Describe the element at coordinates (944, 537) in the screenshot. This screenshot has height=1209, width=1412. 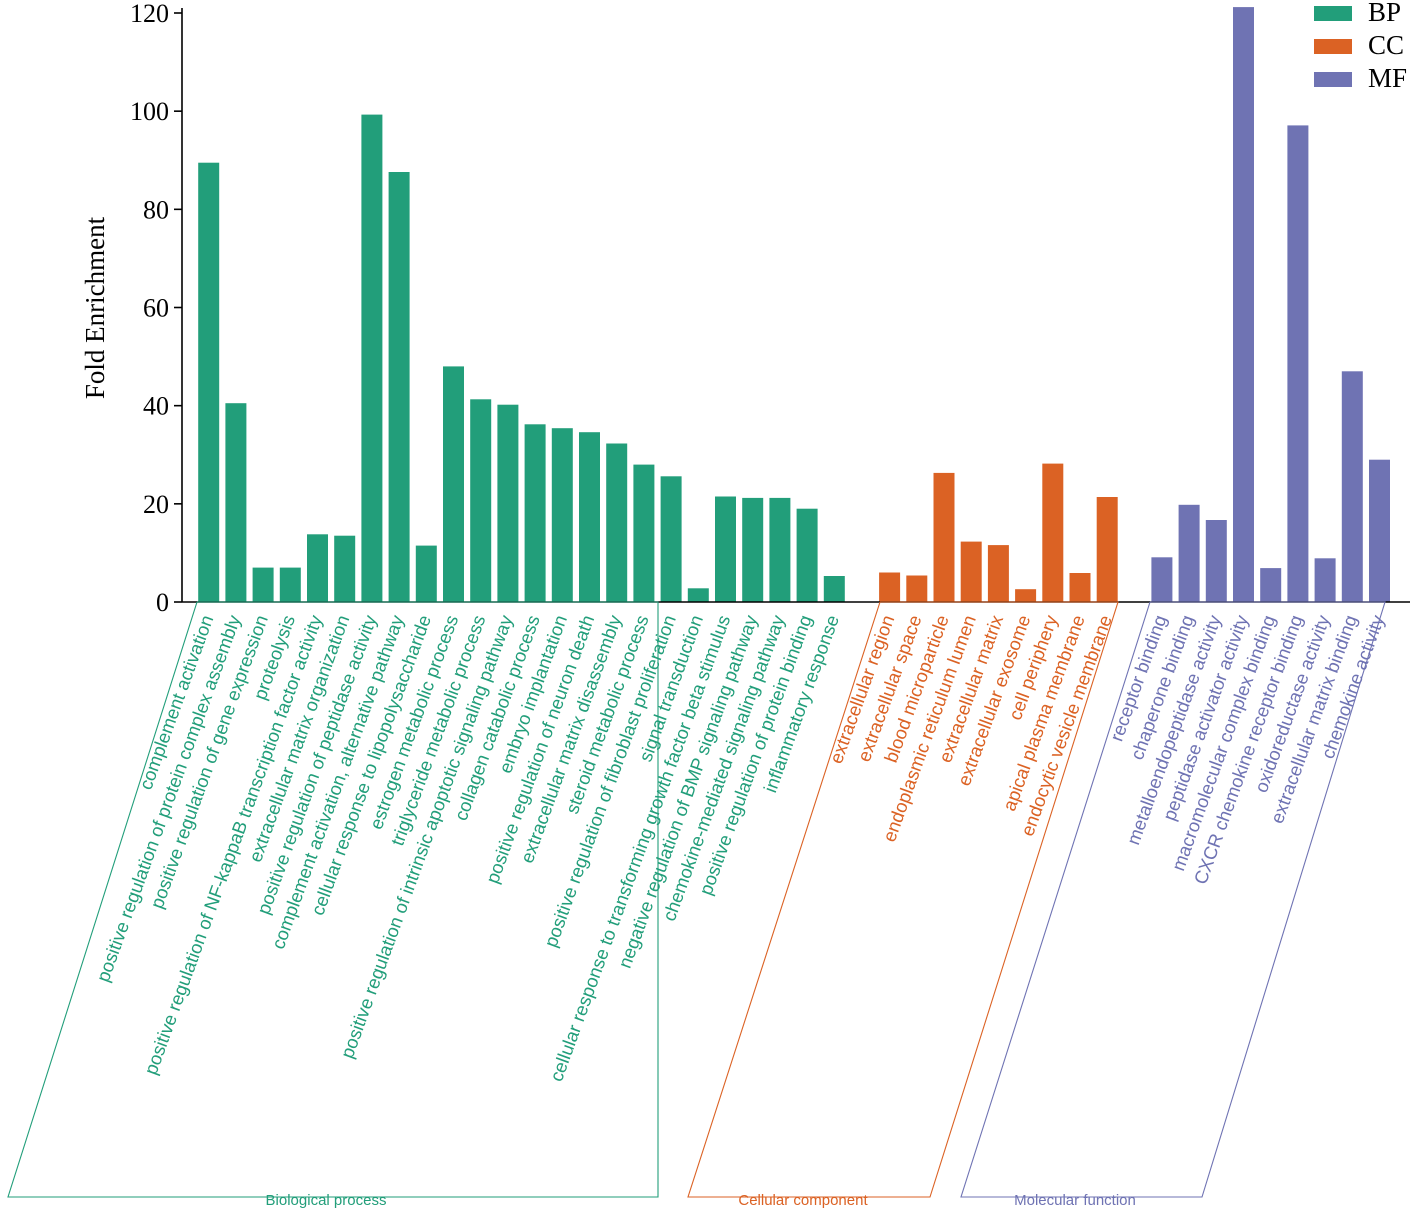
I see `bar-cc-blood-microparticle` at that location.